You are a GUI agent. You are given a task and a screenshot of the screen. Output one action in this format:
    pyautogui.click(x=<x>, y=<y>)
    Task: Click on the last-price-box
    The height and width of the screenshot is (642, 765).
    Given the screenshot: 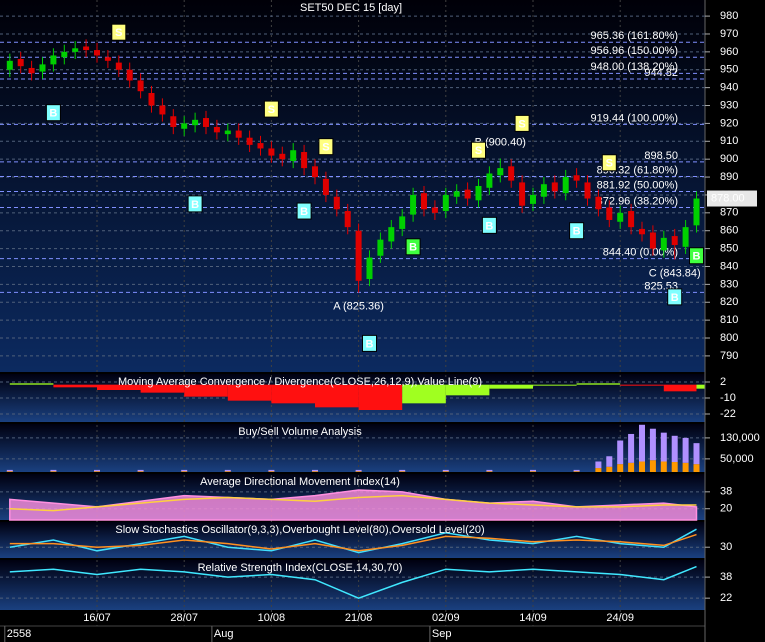 What is the action you would take?
    pyautogui.click(x=732, y=198)
    